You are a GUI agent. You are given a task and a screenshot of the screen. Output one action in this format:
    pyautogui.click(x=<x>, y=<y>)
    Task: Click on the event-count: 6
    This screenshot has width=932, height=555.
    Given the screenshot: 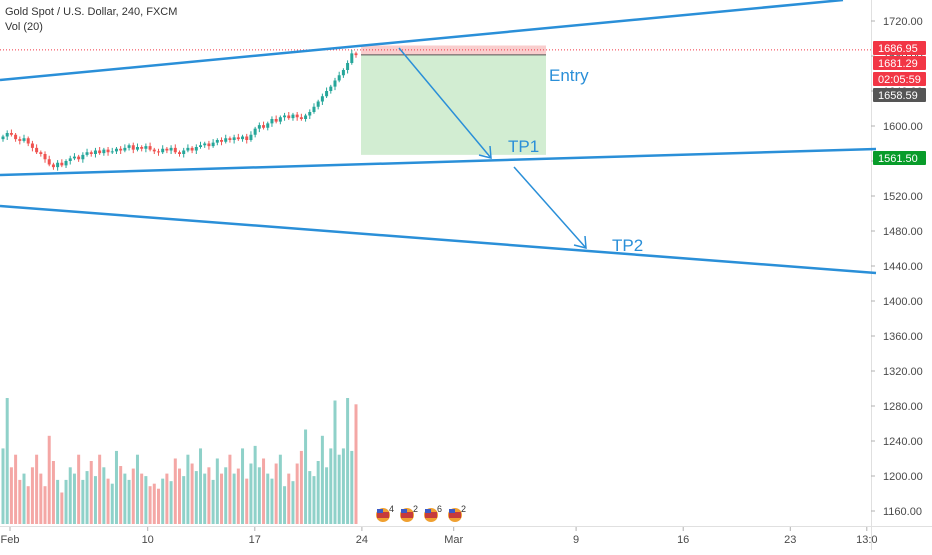 What is the action you would take?
    pyautogui.click(x=439, y=509)
    